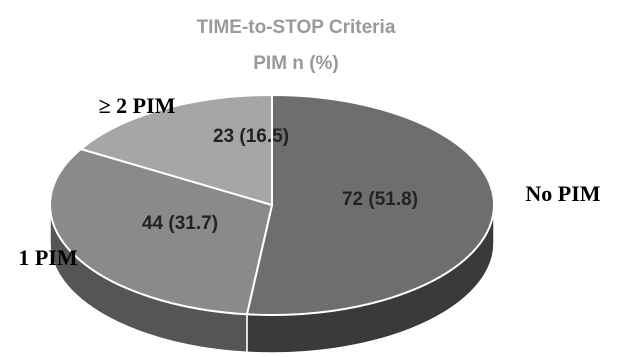 The width and height of the screenshot is (618, 357). Describe the element at coordinates (296, 63) in the screenshot. I see `chart-subtitle: PIM n (%)` at that location.